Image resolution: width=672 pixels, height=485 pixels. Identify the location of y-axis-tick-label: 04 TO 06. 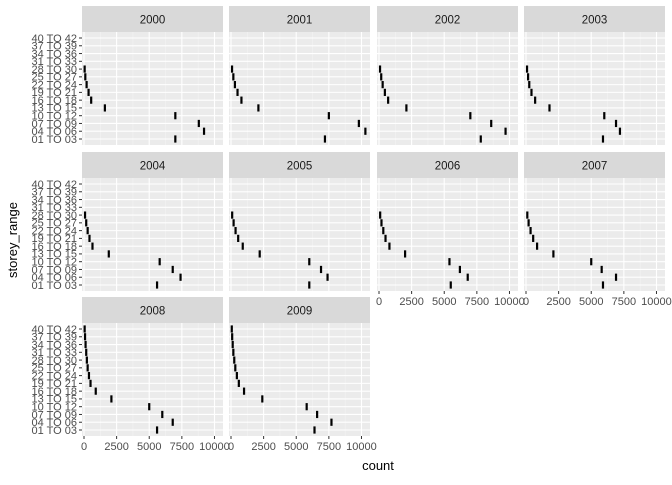
(54, 278).